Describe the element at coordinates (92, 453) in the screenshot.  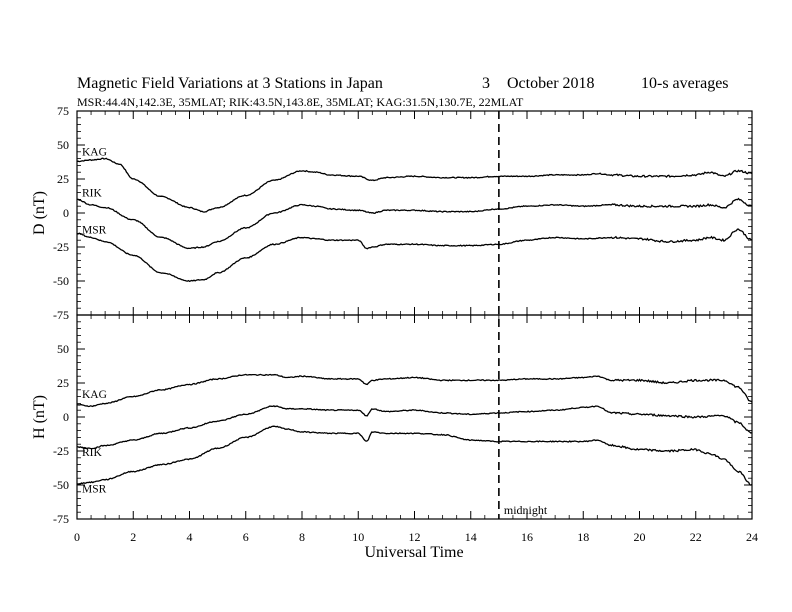
I see `station-label-h-rik: RIK` at that location.